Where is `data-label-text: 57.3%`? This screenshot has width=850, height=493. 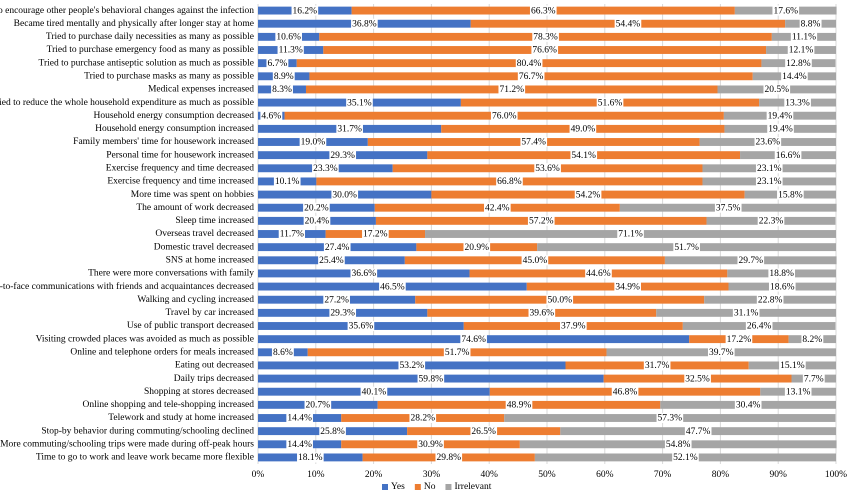
data-label-text: 57.3% is located at coordinates (670, 419).